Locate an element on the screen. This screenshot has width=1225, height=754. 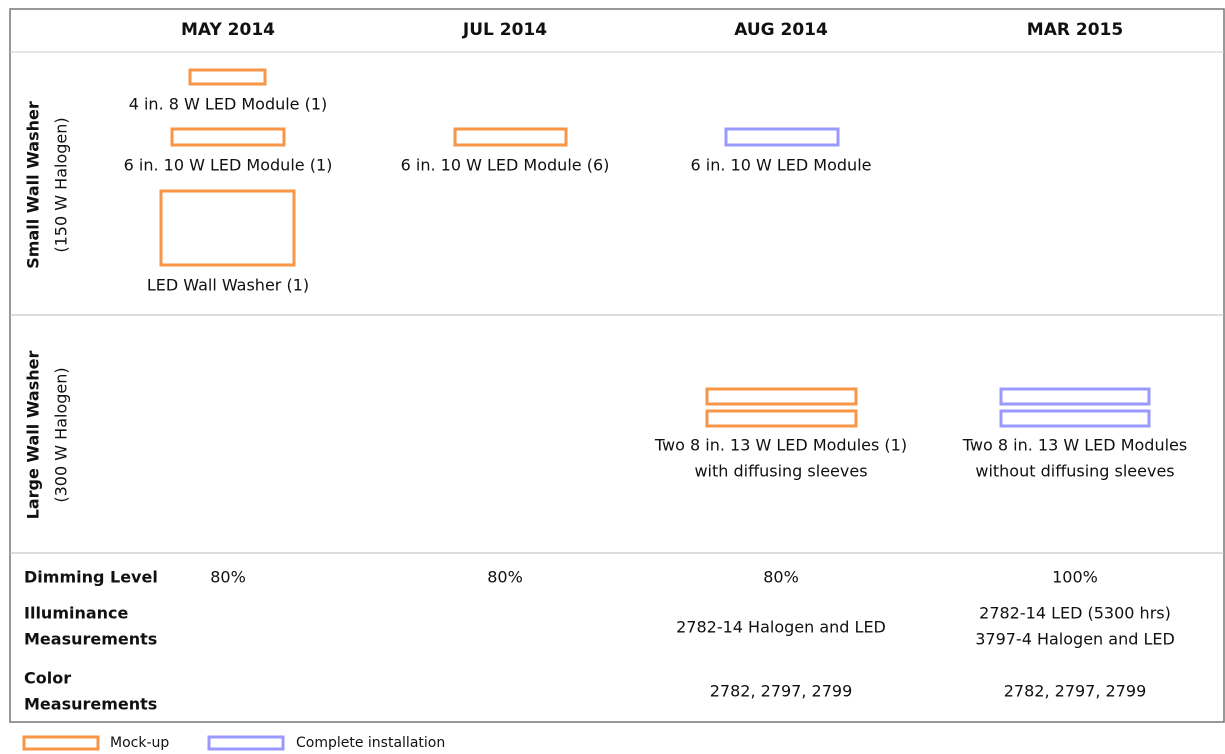
item-label: 6 in. 10 W LED Module (1) is located at coordinates (228, 165).